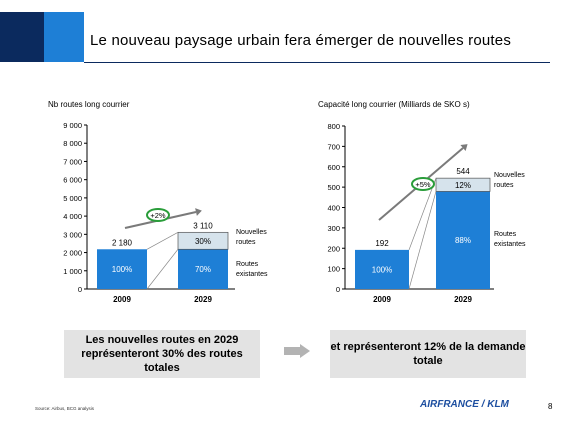  What do you see at coordinates (297, 351) in the screenshot?
I see `arrow-right-icon` at bounding box center [297, 351].